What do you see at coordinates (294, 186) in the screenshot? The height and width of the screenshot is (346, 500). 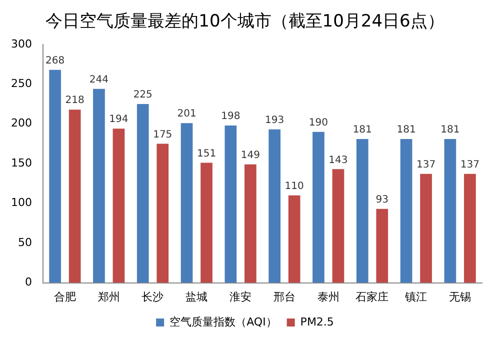 I see `data-label: 110` at bounding box center [294, 186].